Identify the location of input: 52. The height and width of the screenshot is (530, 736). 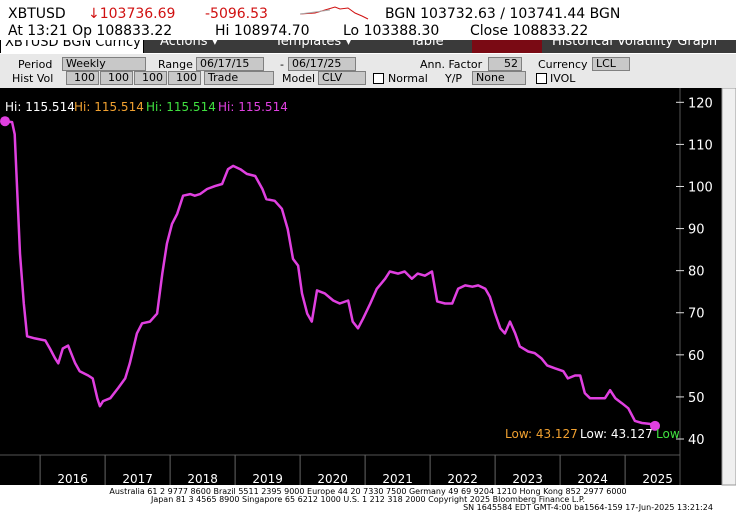
(505, 64).